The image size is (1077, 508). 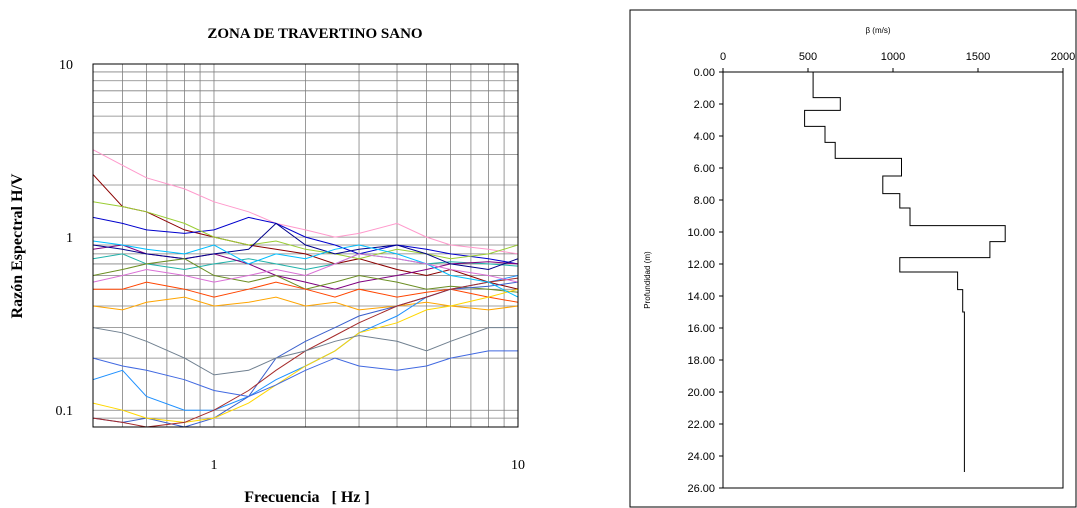 What do you see at coordinates (704, 201) in the screenshot?
I see `profile-y-tick-label: 8.00` at bounding box center [704, 201].